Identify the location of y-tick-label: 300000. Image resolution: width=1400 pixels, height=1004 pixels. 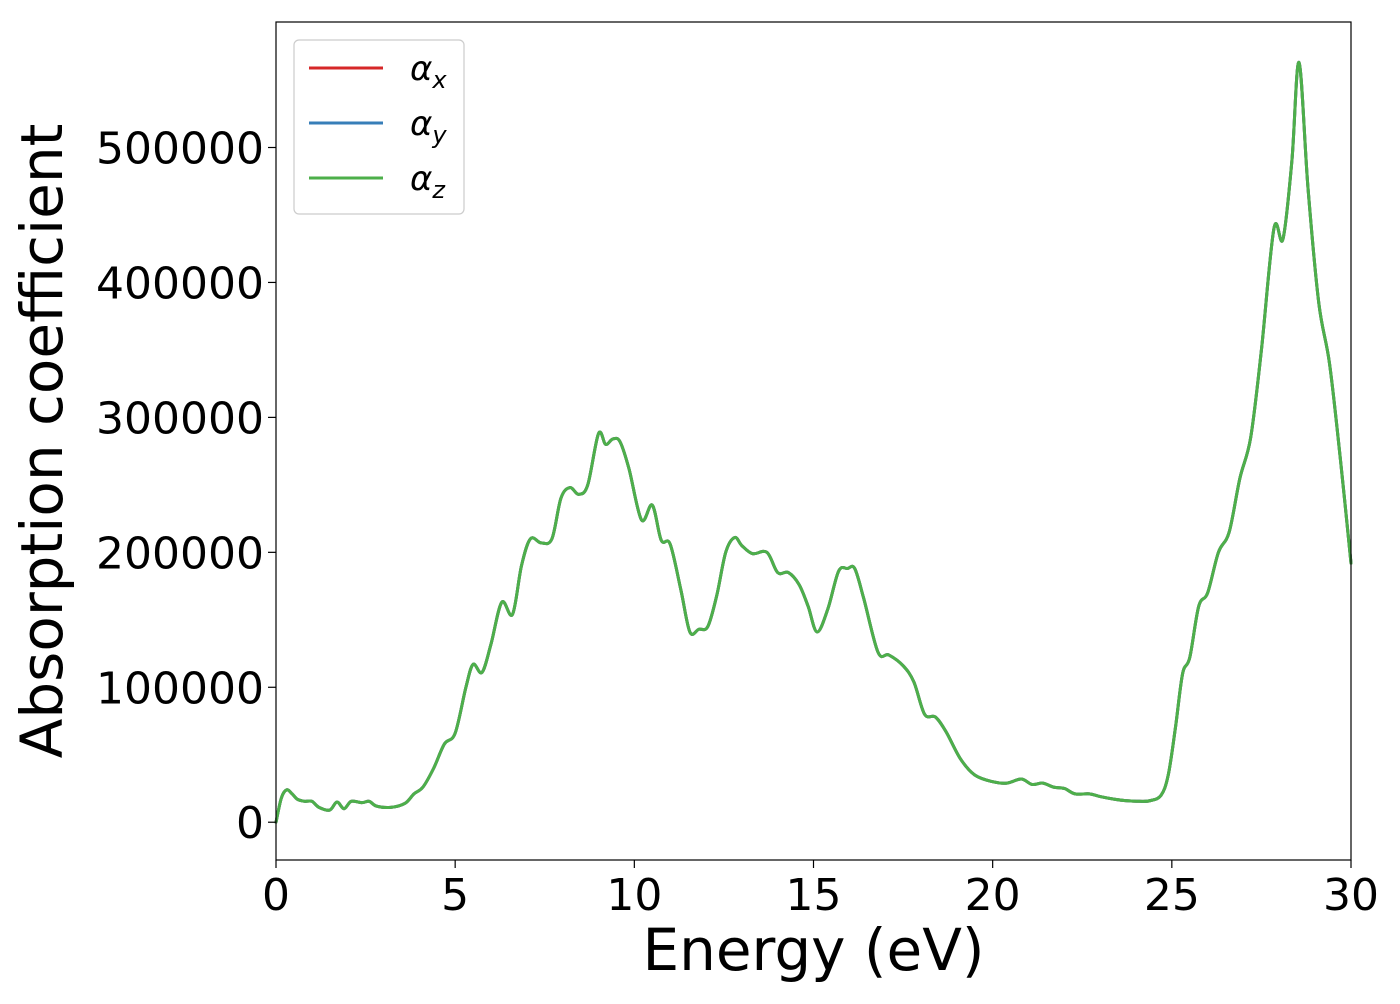
(180, 418).